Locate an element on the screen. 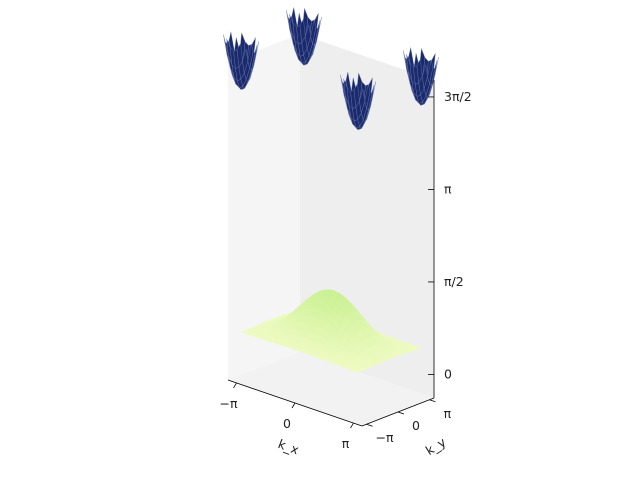 This screenshot has height=480, width=640. floor-pane is located at coordinates (331, 389).